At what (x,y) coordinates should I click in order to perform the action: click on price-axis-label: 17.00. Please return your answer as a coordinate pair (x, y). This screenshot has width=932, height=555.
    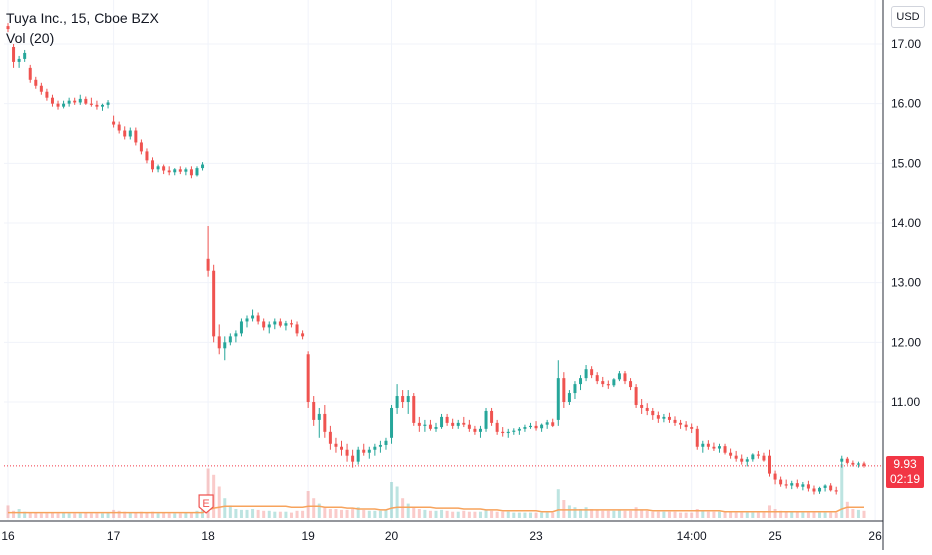
    Looking at the image, I should click on (906, 44).